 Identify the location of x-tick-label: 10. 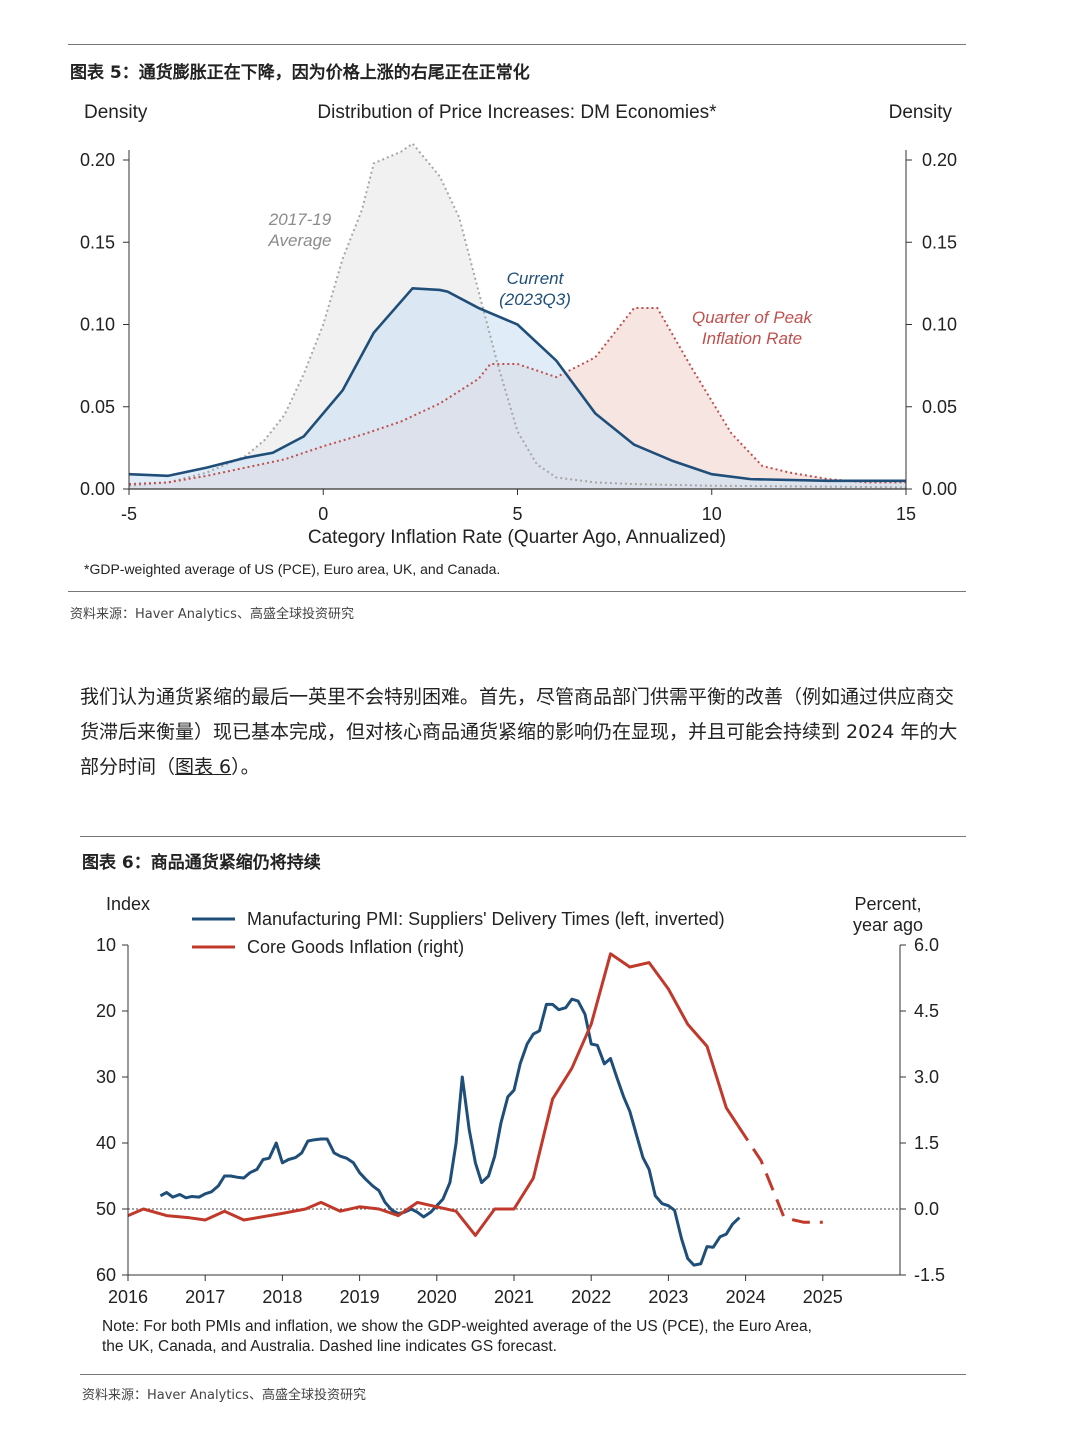
(712, 514).